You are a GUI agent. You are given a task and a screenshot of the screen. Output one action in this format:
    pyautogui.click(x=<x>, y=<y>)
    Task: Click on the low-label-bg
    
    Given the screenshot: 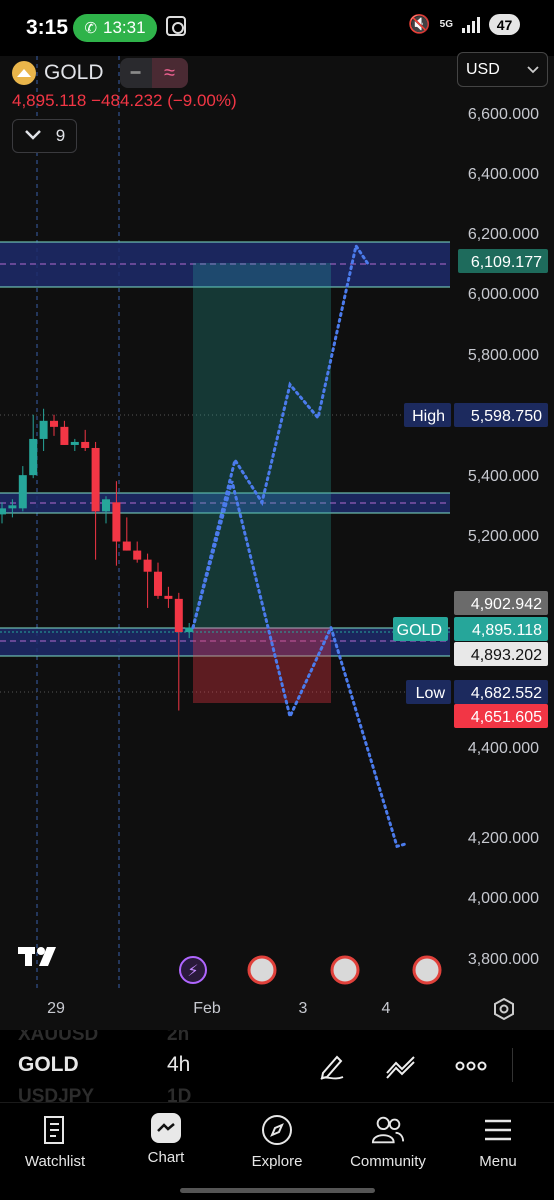 What is the action you would take?
    pyautogui.click(x=428, y=692)
    